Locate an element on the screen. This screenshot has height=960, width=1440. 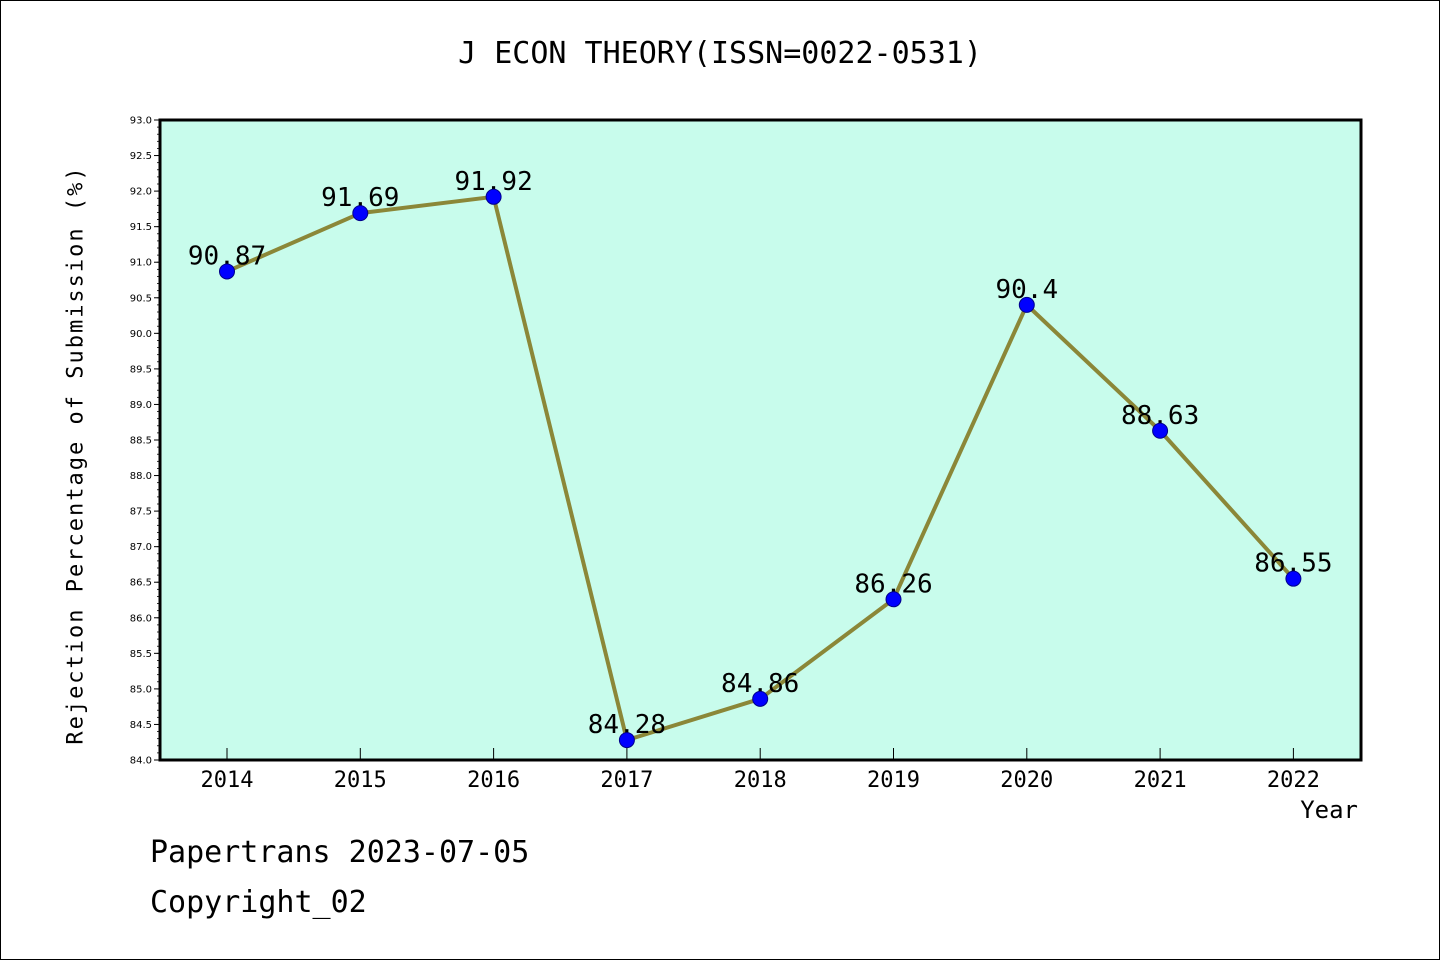
y-tick-label: 85.0 is located at coordinates (141, 689).